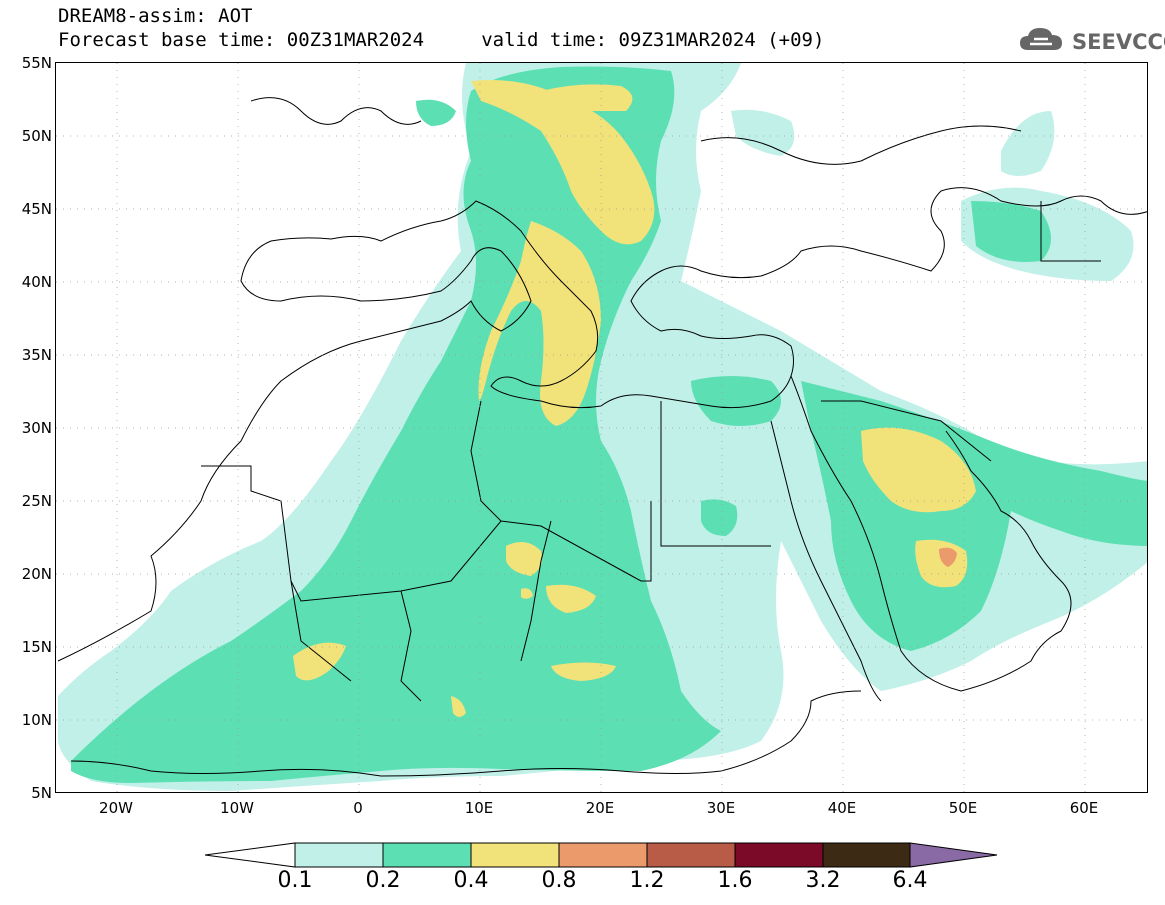  I want to click on lon-label: 10W, so click(237, 808).